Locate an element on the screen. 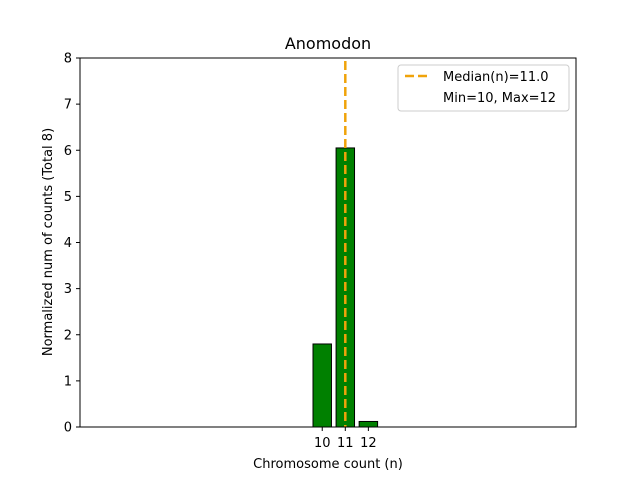  legend-median-label: Median(n)=11.0 is located at coordinates (496, 77).